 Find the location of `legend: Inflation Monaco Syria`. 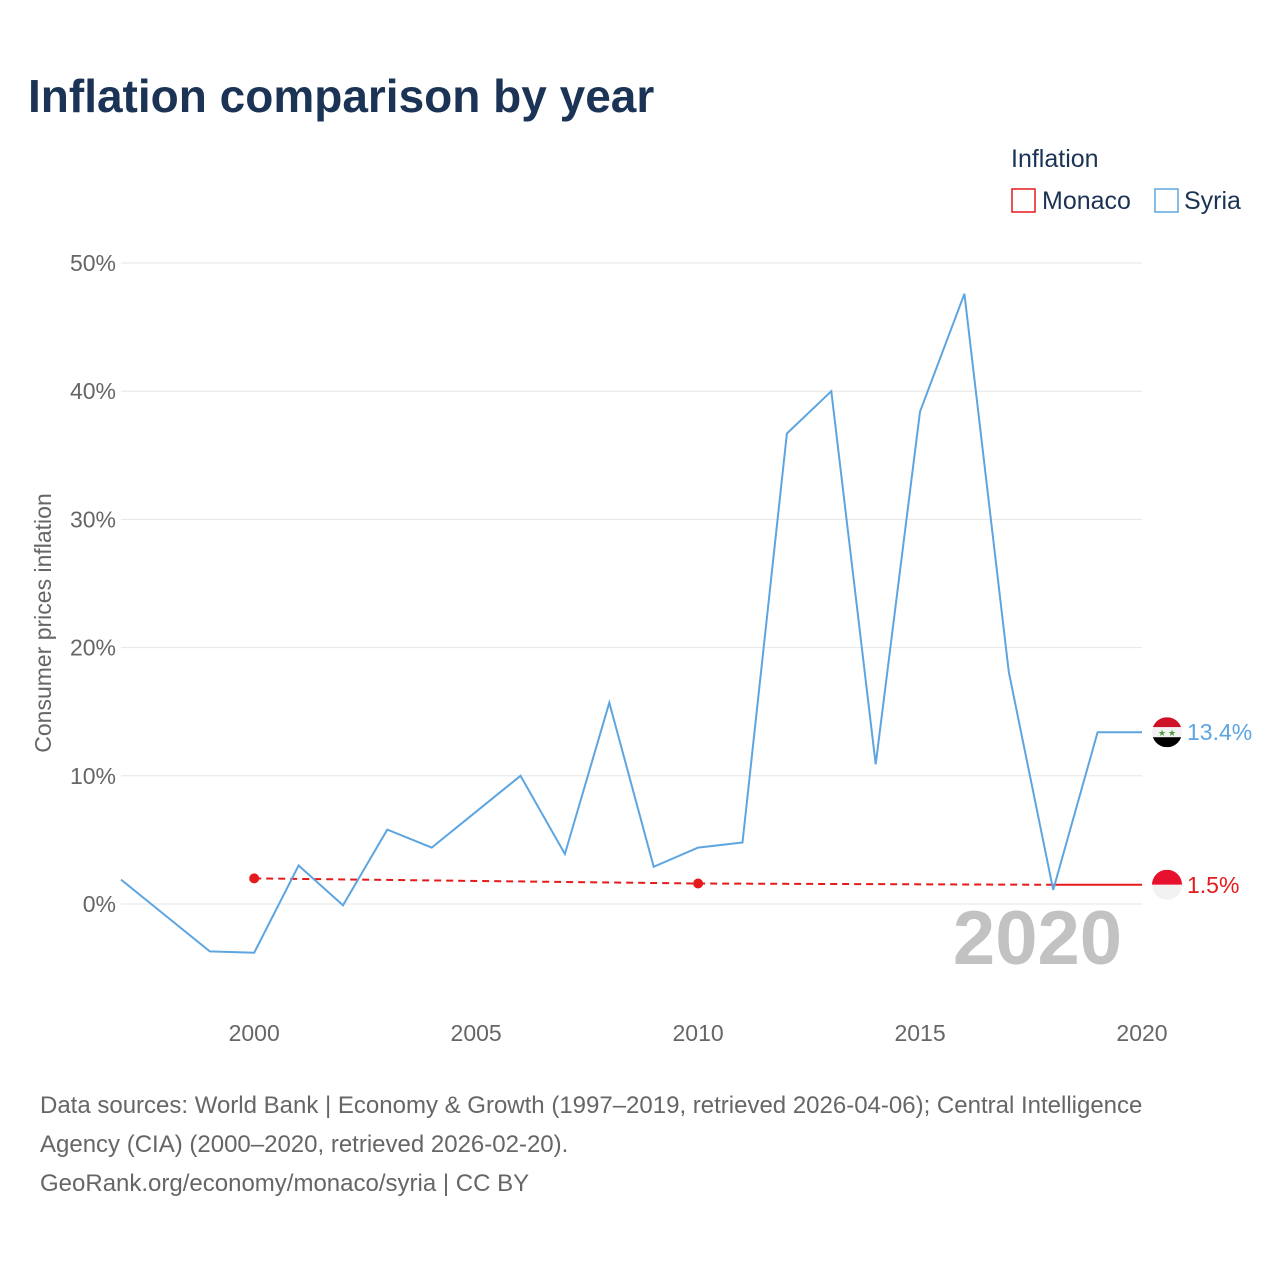

legend: Inflation Monaco Syria is located at coordinates (1126, 180).